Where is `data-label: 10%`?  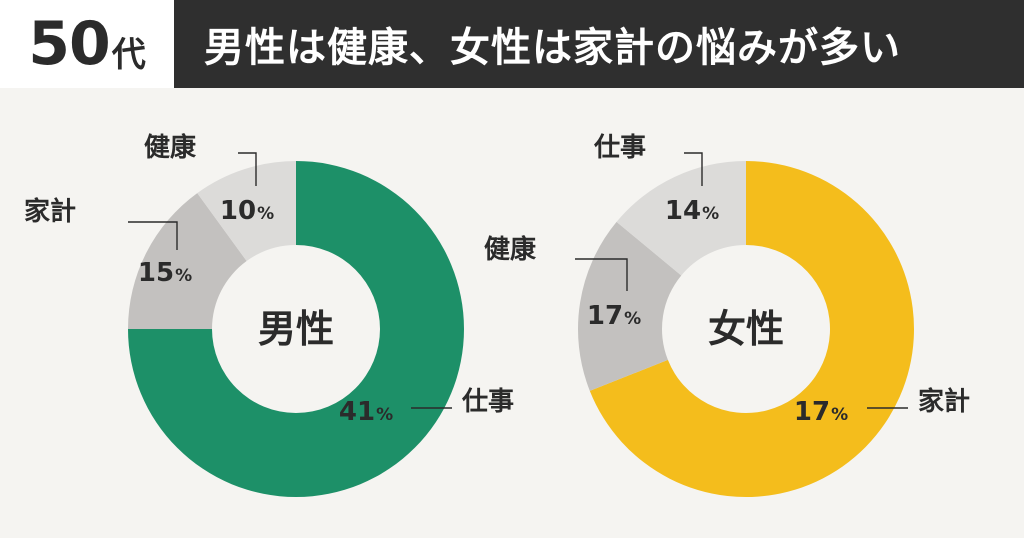
data-label: 10% is located at coordinates (247, 211).